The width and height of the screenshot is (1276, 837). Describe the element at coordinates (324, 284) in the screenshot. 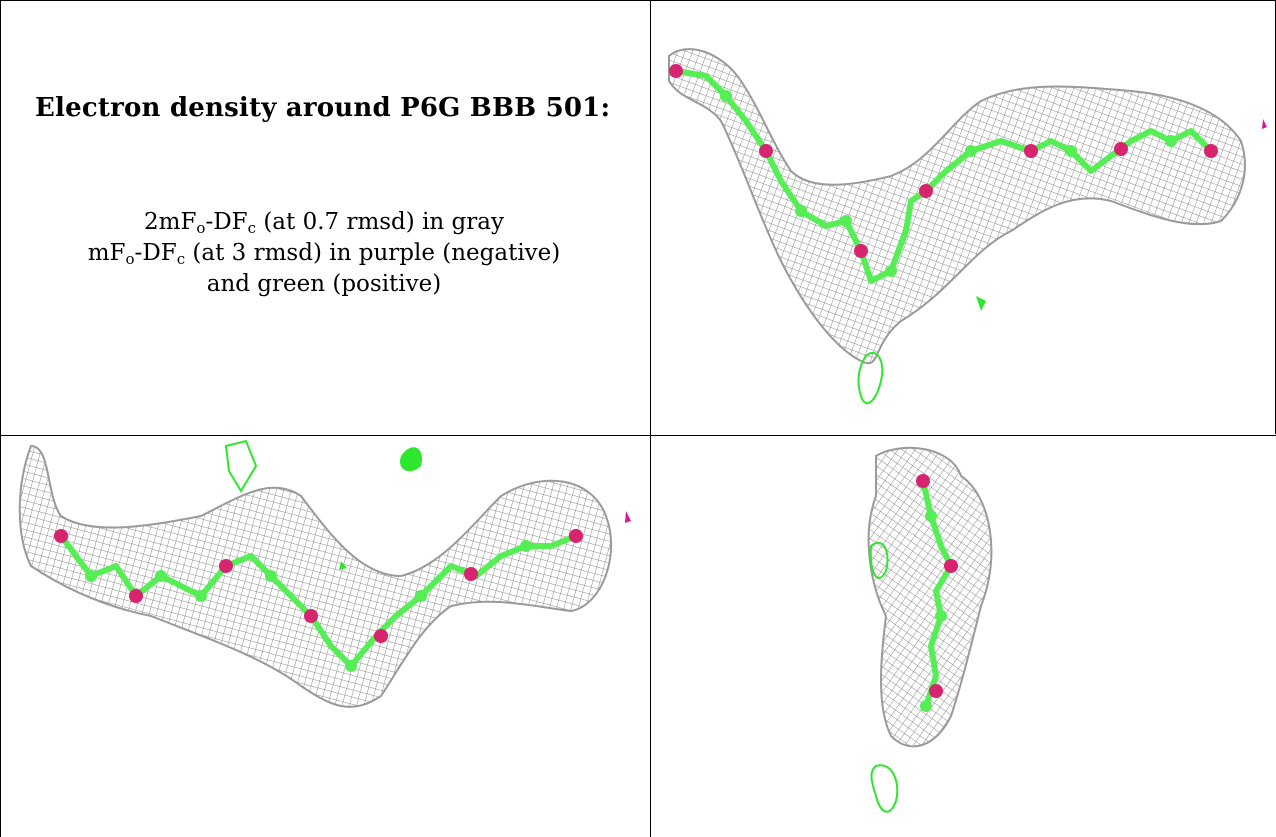

I see `legend-line-positive: and green (positive)` at that location.